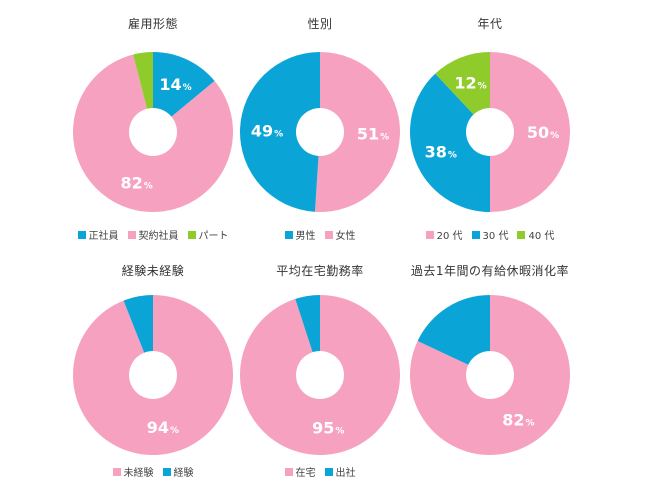 The width and height of the screenshot is (650, 495). Describe the element at coordinates (320, 271) in the screenshot. I see `chart-title: 平均在宅勤務率` at that location.